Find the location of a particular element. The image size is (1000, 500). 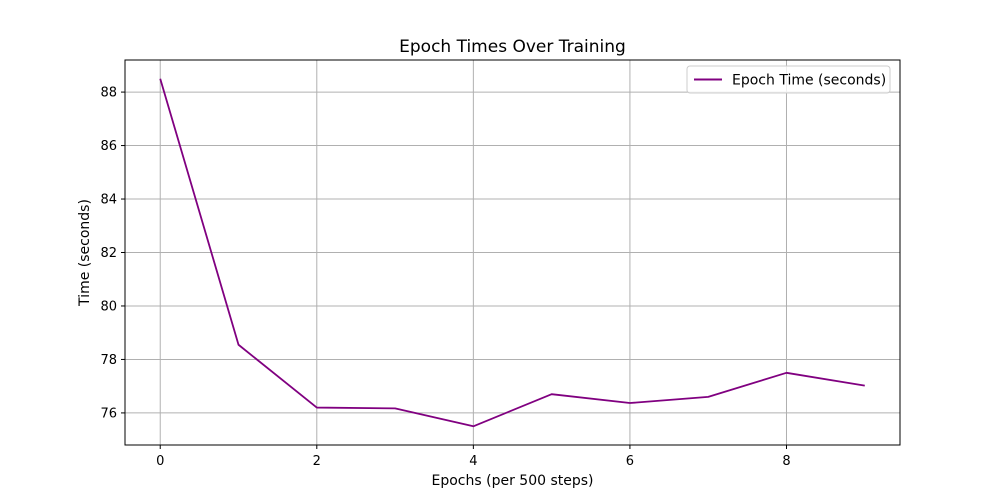

y-tick-label: 88 is located at coordinates (108, 93).